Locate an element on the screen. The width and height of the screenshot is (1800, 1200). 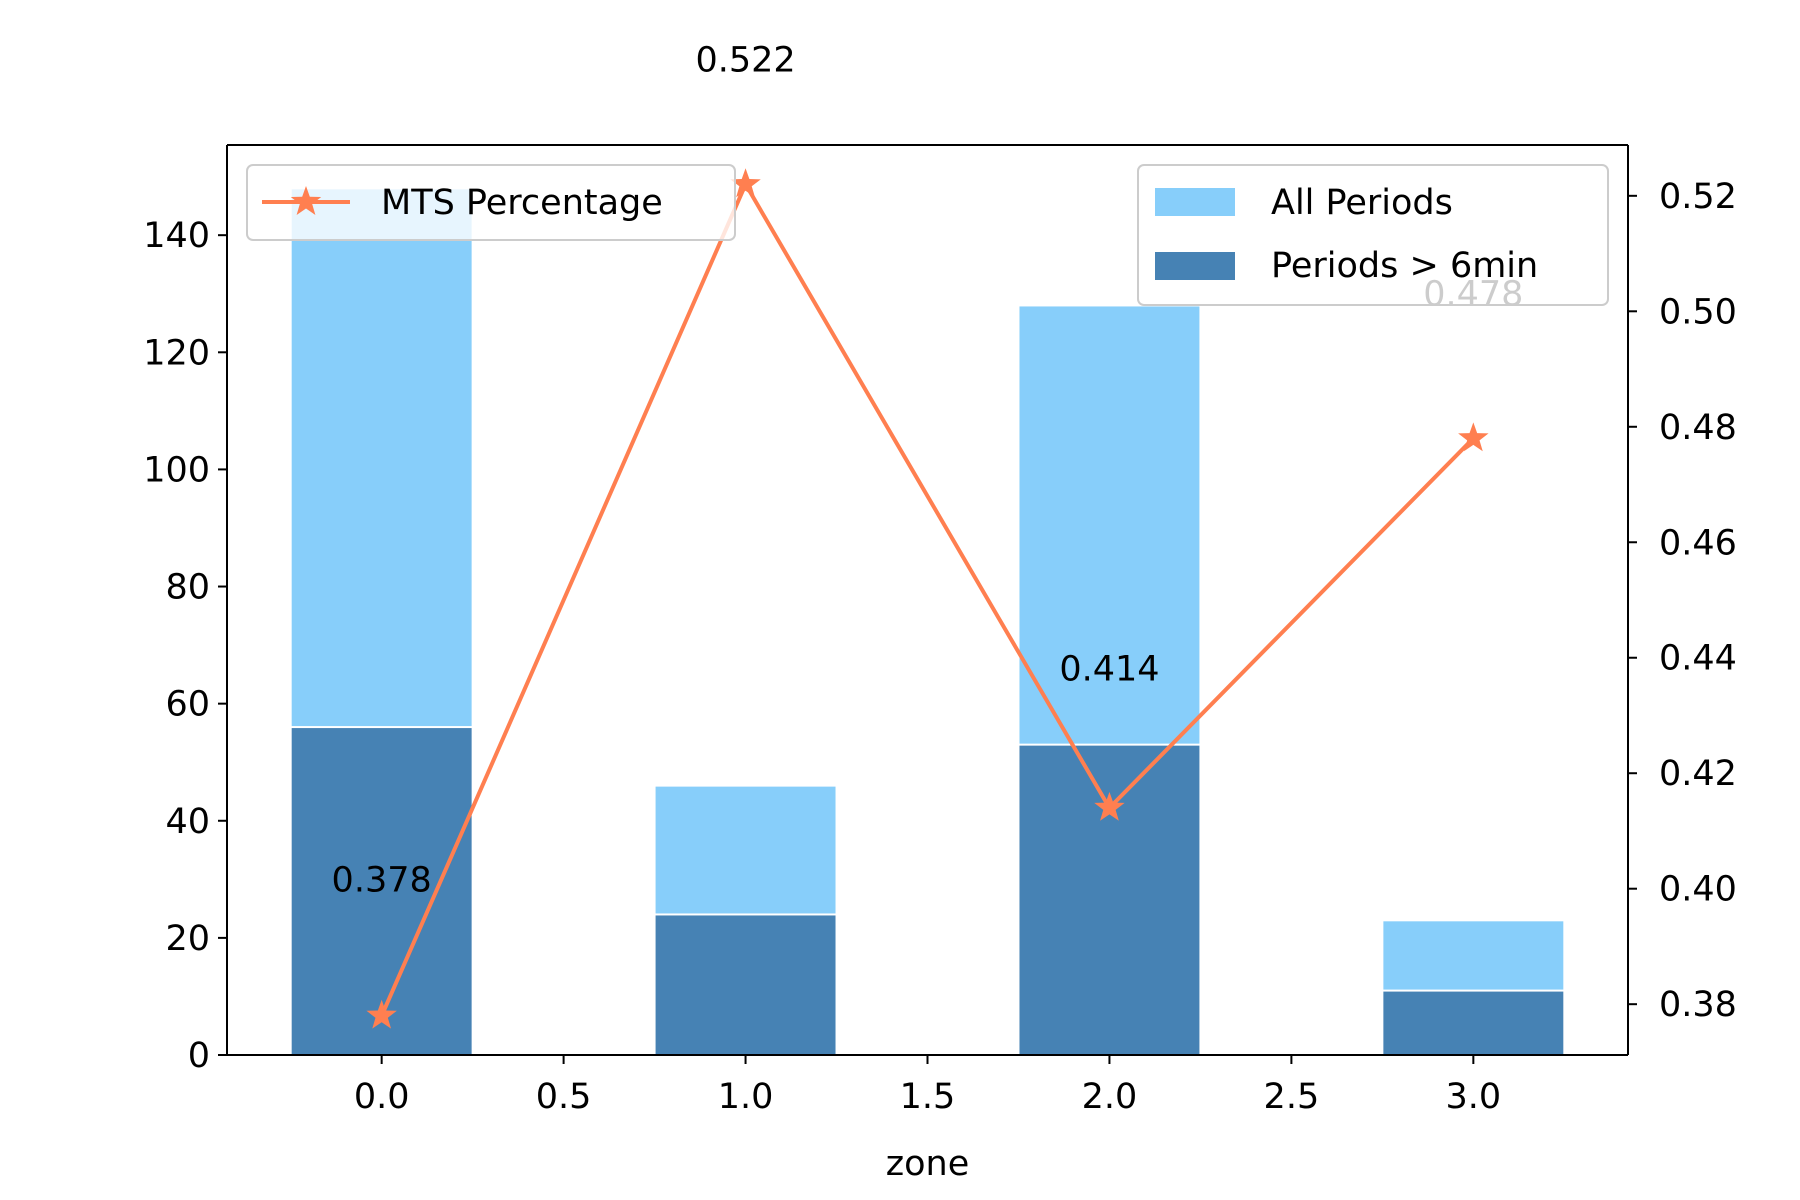
legend-star-icon is located at coordinates (306, 200).